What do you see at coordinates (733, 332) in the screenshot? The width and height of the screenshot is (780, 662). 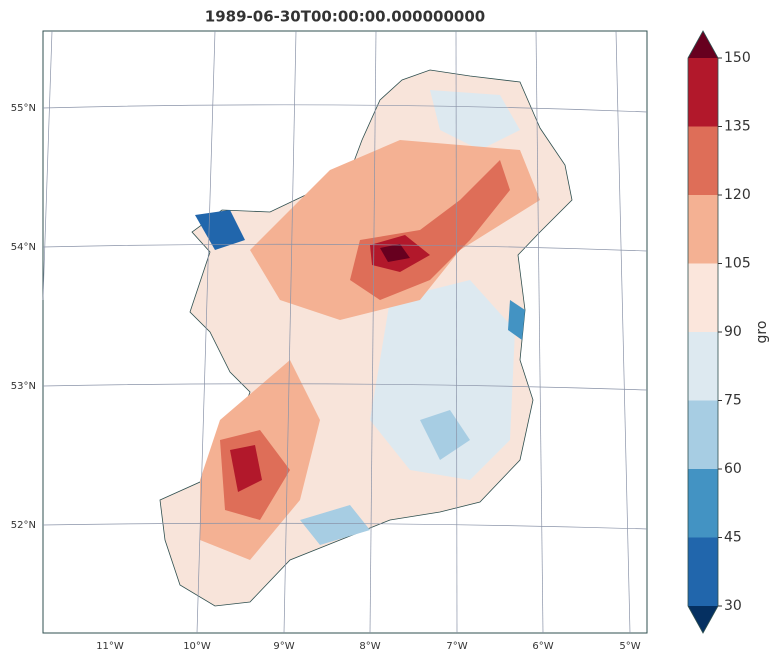 I see `colorbar-tick-label: 90` at bounding box center [733, 332].